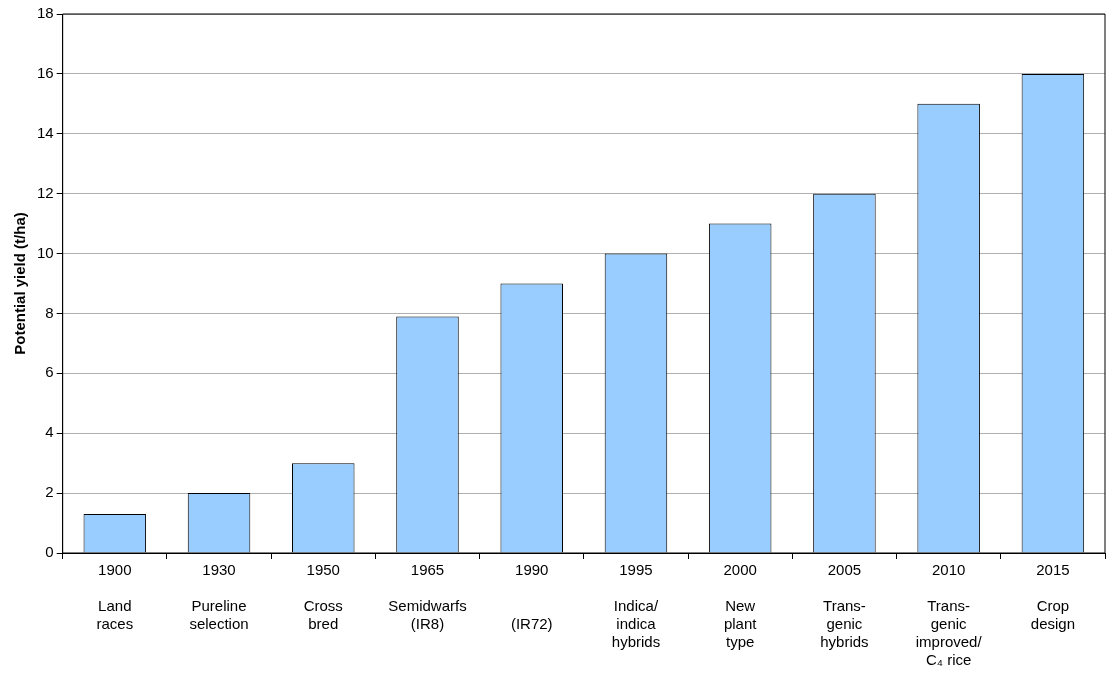 The height and width of the screenshot is (677, 1119). I want to click on category-label: 2015 Crop design, so click(1052, 597).